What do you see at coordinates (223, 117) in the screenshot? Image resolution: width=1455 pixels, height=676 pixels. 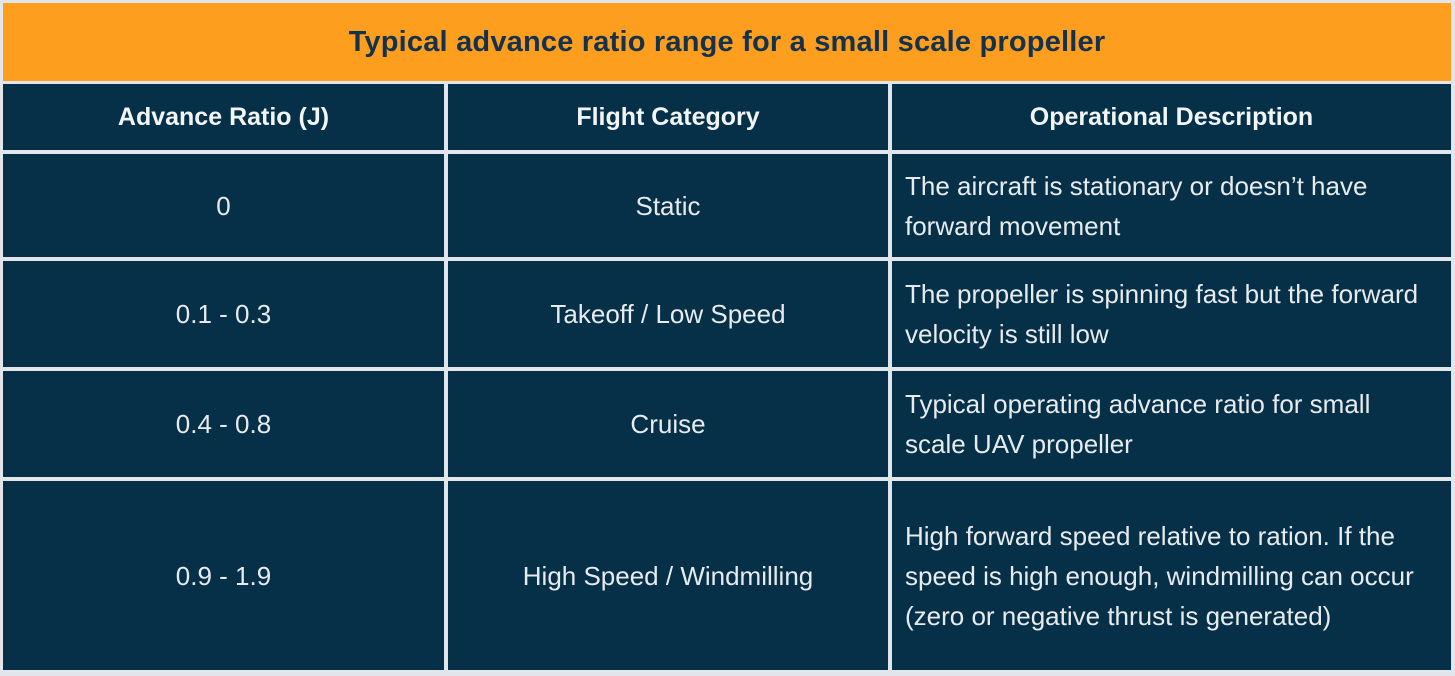 I see `column-header-advance-ratio: Advance Ratio (J)` at bounding box center [223, 117].